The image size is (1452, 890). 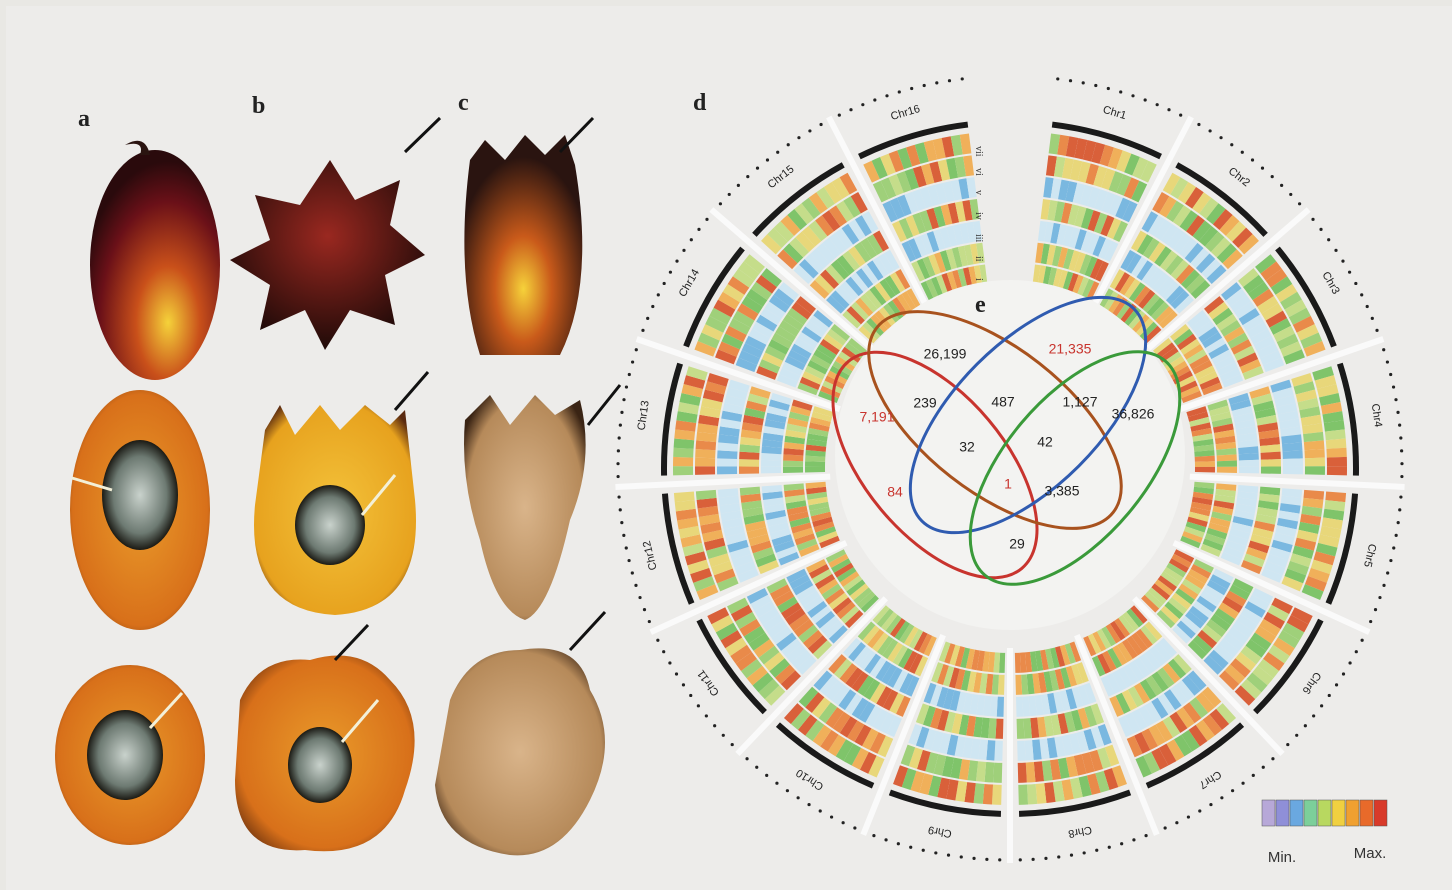 I want to click on track-label: ii, so click(x=978, y=259).